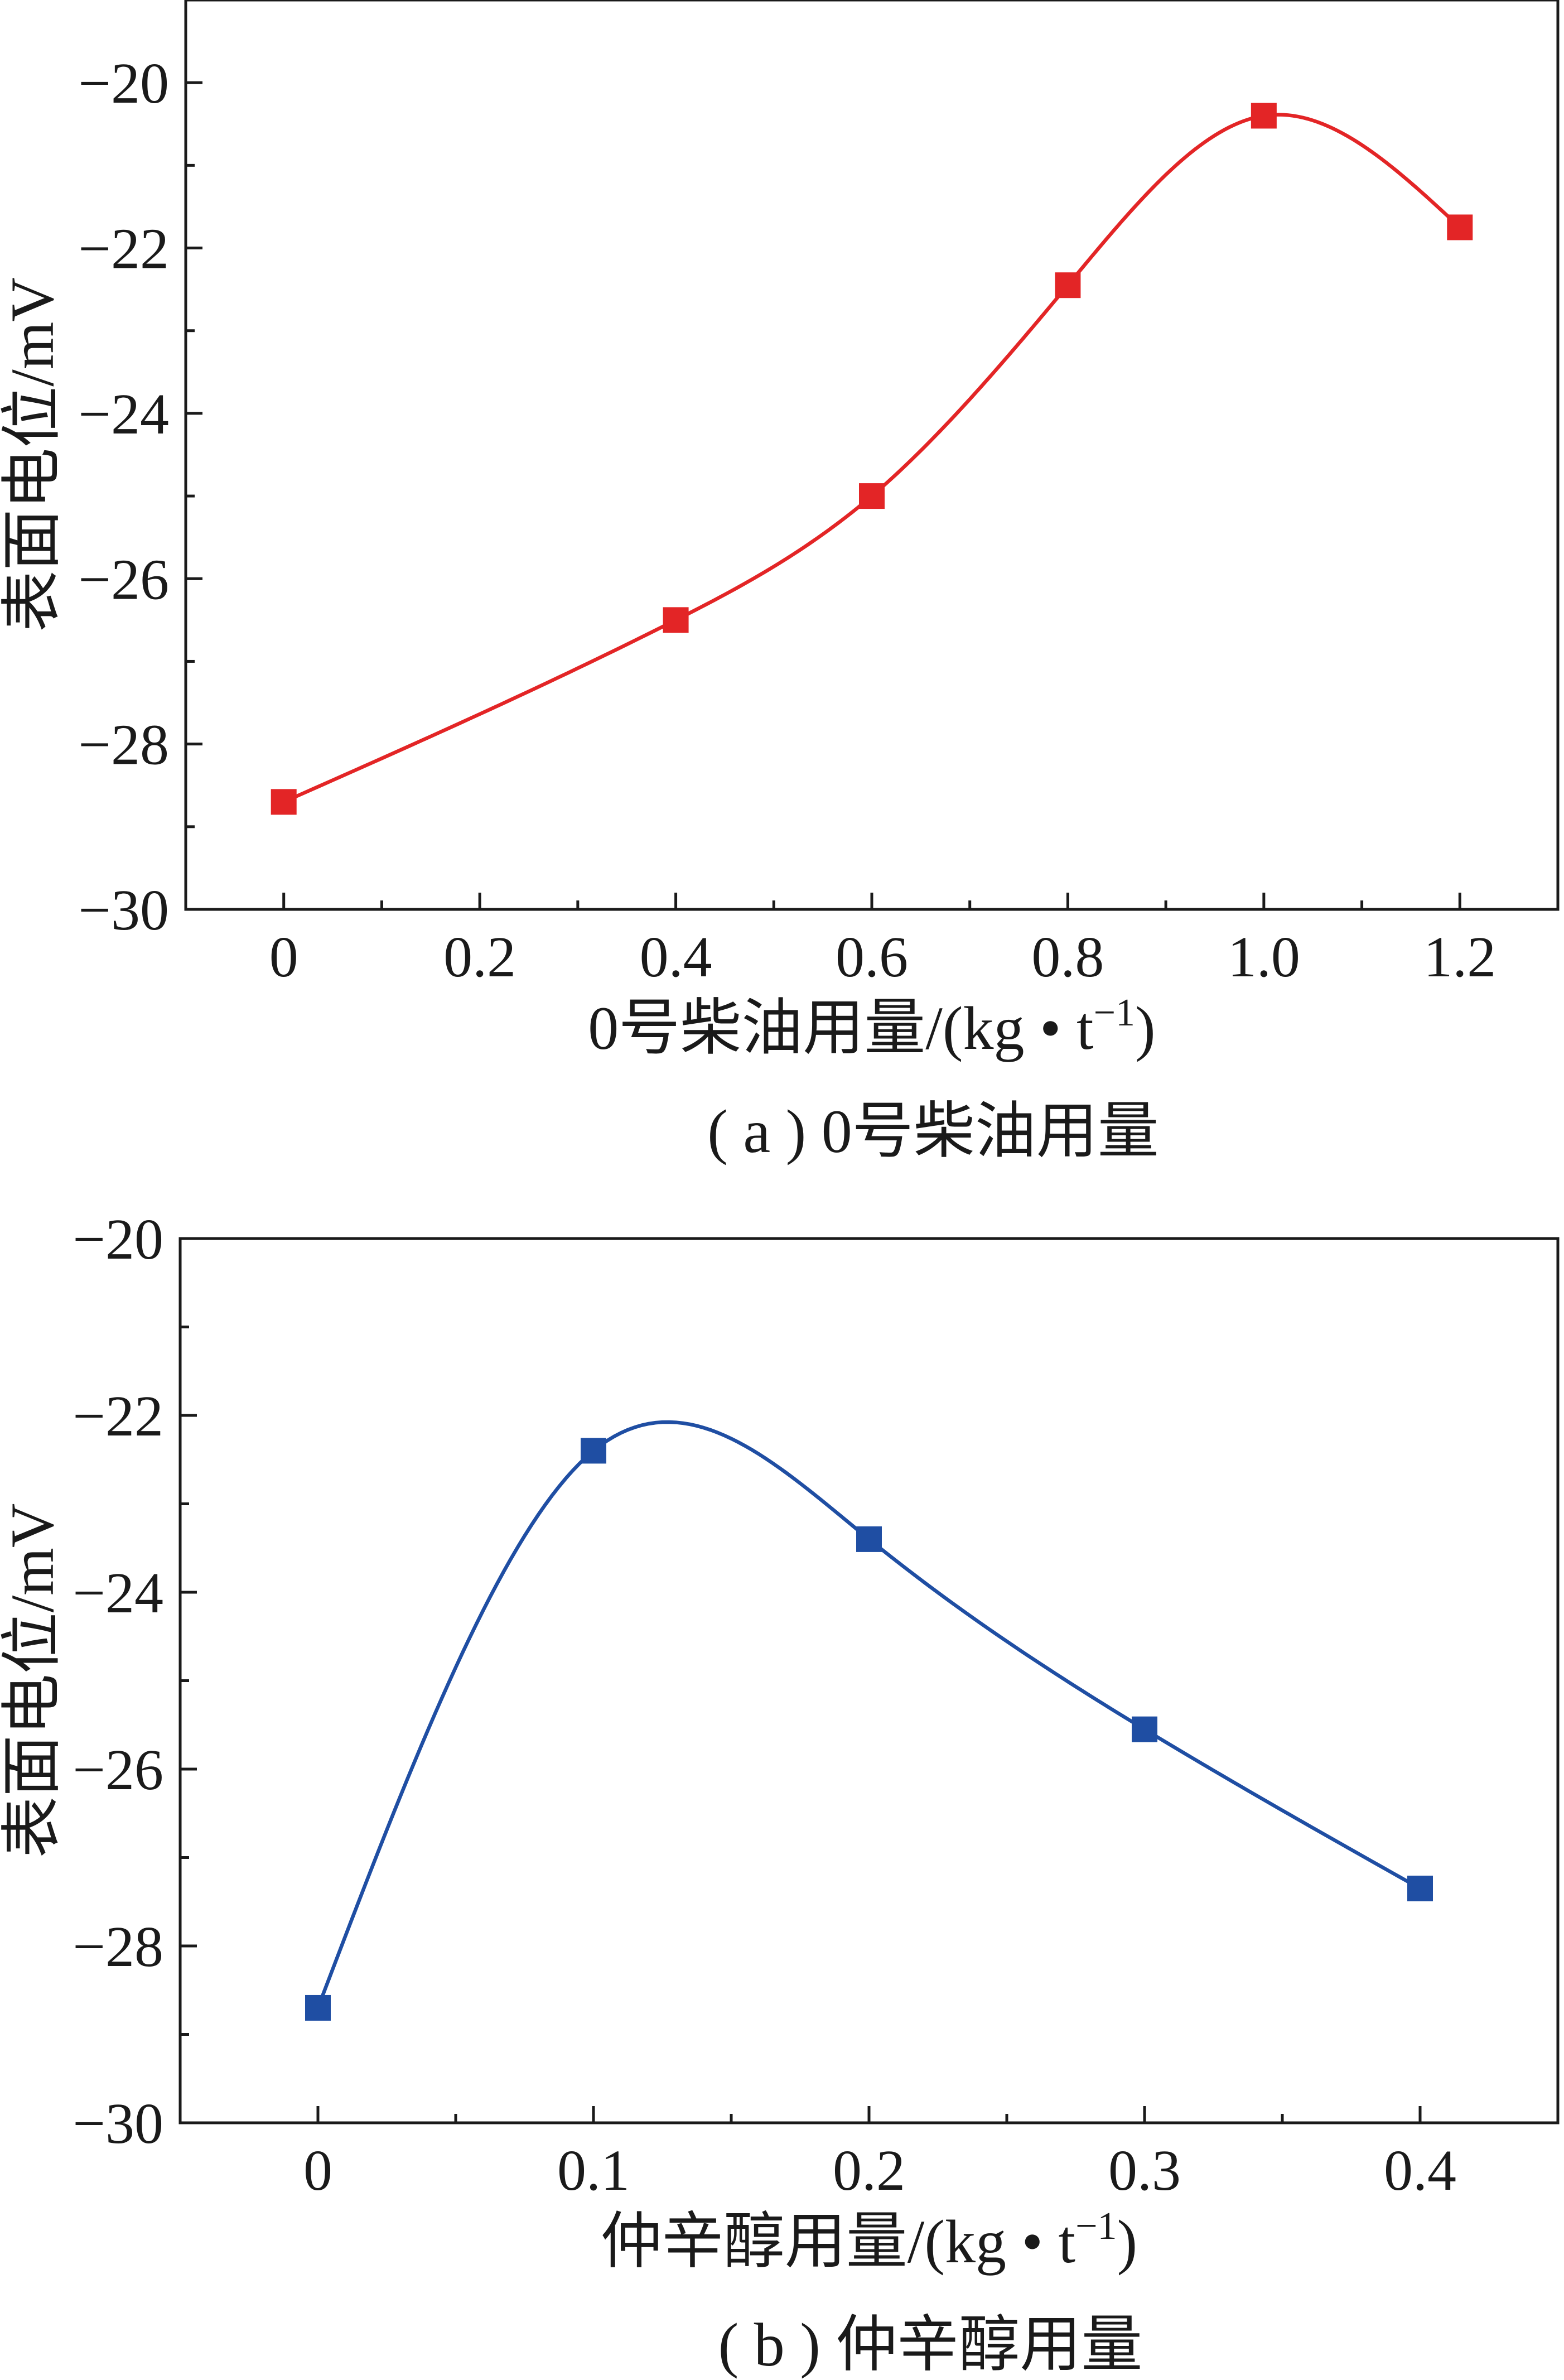 This screenshot has height=2380, width=1564. Describe the element at coordinates (869, 2240) in the screenshot. I see `x-axis-label: 仲辛醇用量/(kg • t−1)` at that location.